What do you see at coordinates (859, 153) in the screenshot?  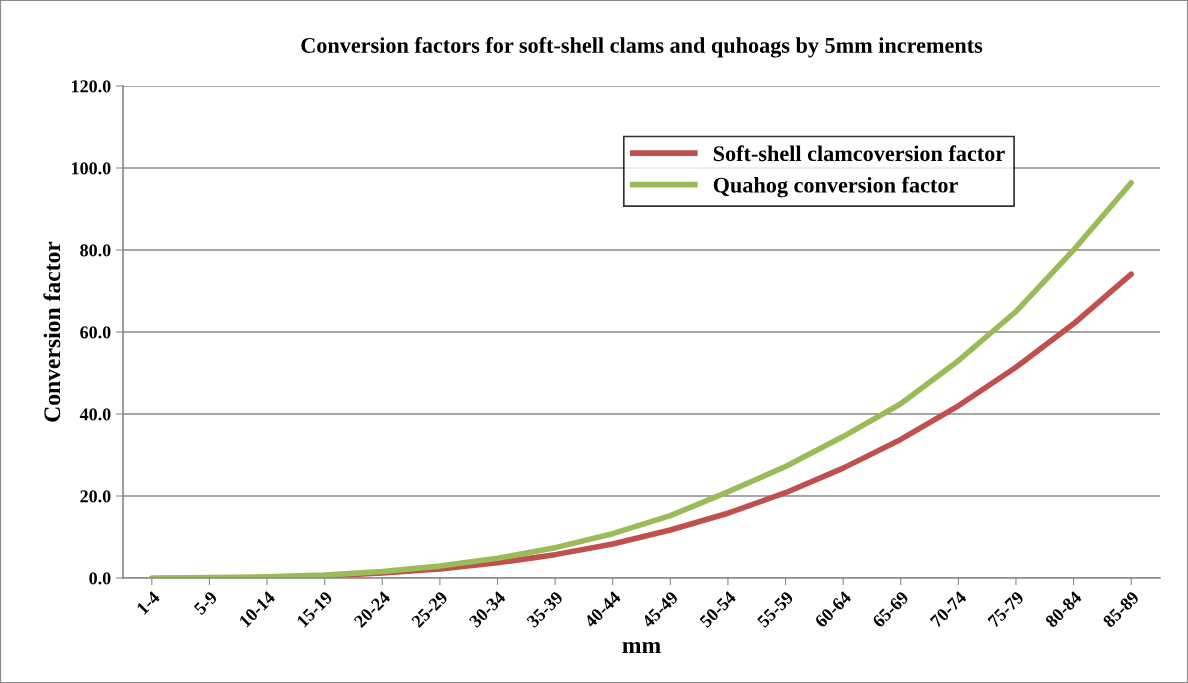 I see `legend-label: Soft-shell clamcoversion factor` at bounding box center [859, 153].